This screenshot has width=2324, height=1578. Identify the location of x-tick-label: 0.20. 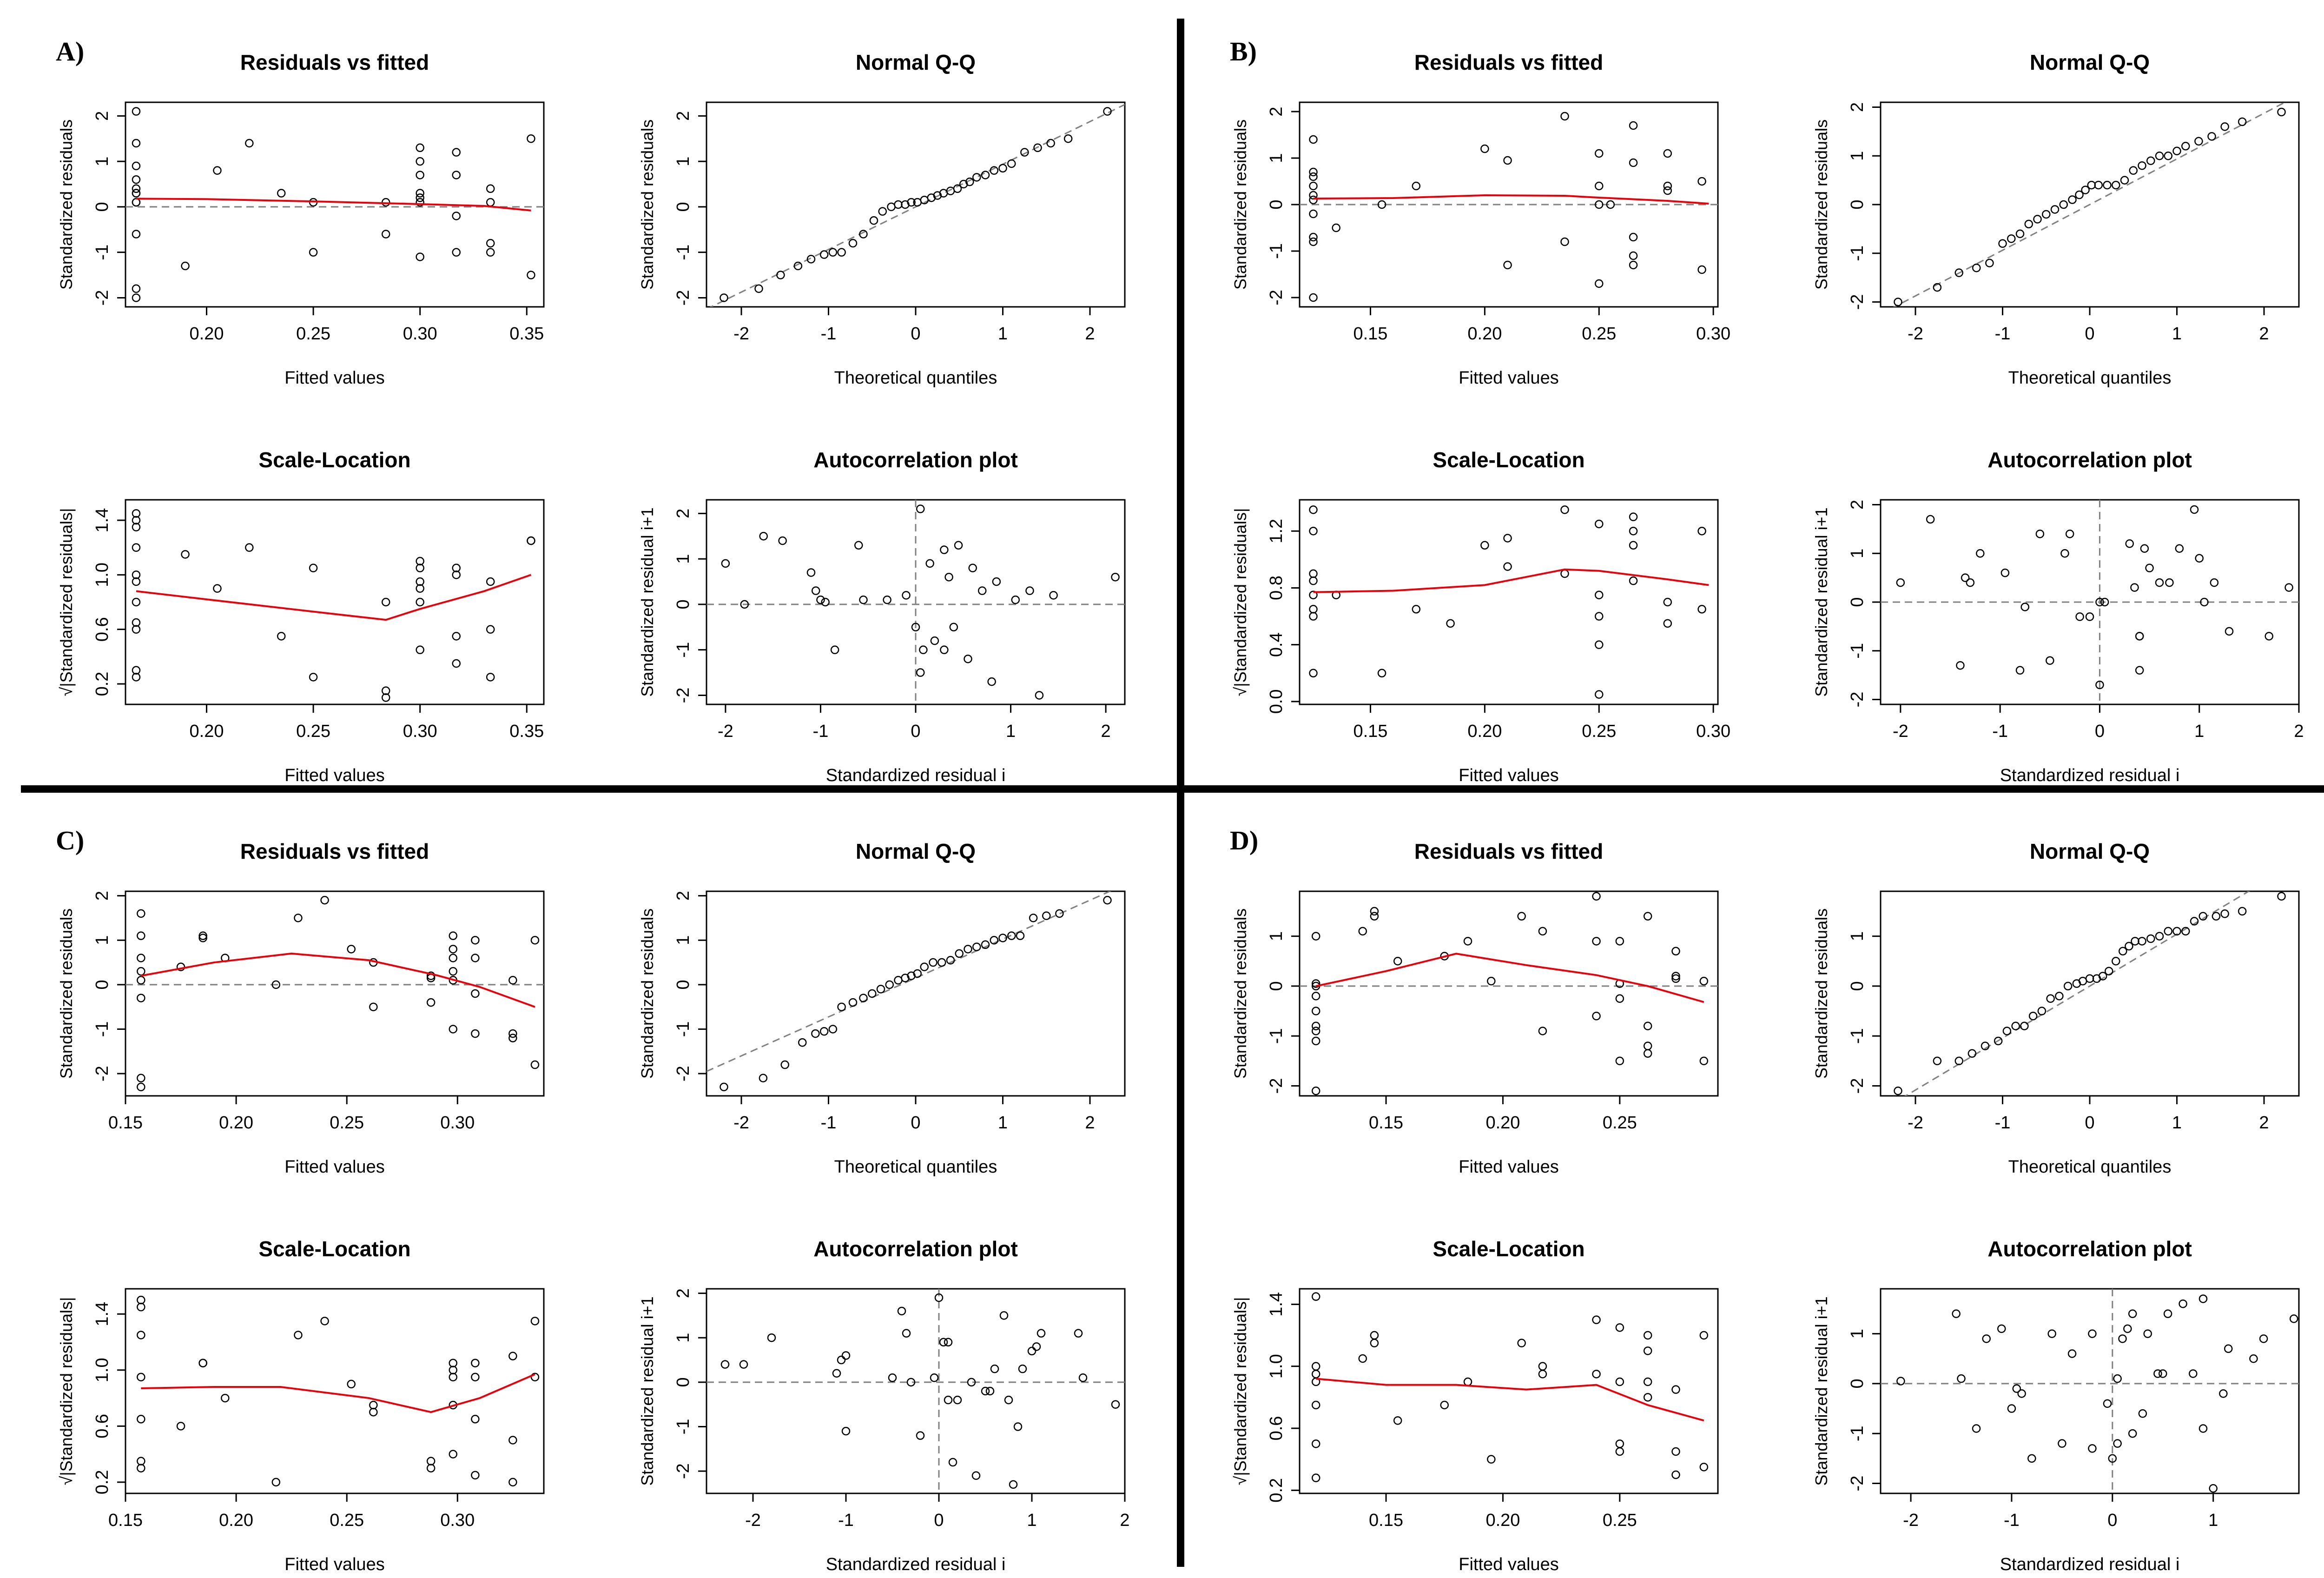
(236, 1123).